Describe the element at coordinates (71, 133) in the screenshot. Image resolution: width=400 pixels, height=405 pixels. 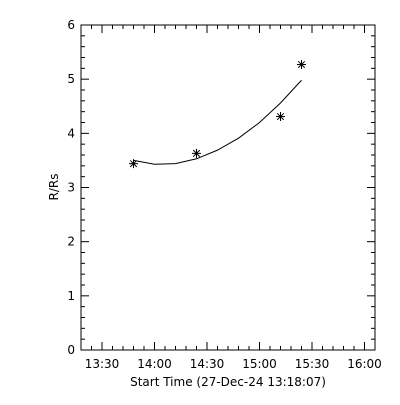
I see `y-tick-label: 4` at that location.